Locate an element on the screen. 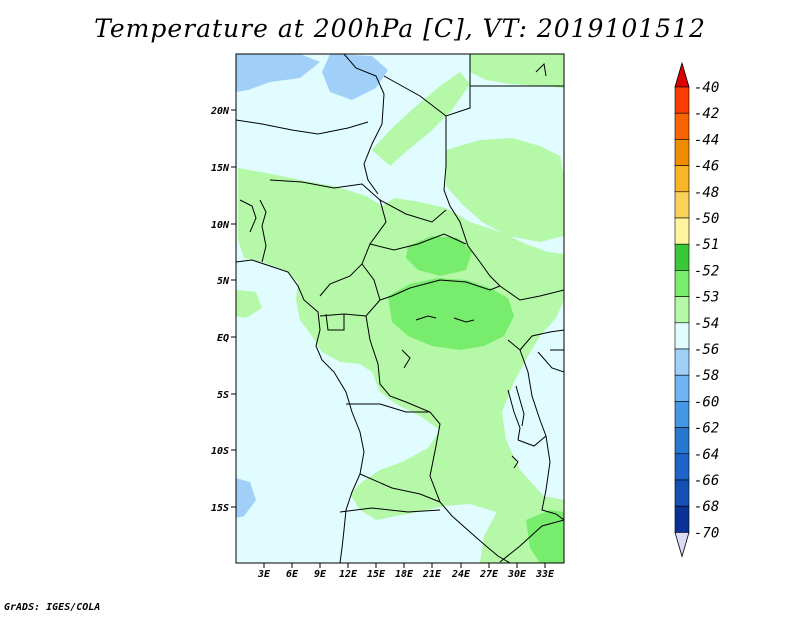 This screenshot has height=618, width=800. lat-tick-15s: 15S is located at coordinates (223, 508).